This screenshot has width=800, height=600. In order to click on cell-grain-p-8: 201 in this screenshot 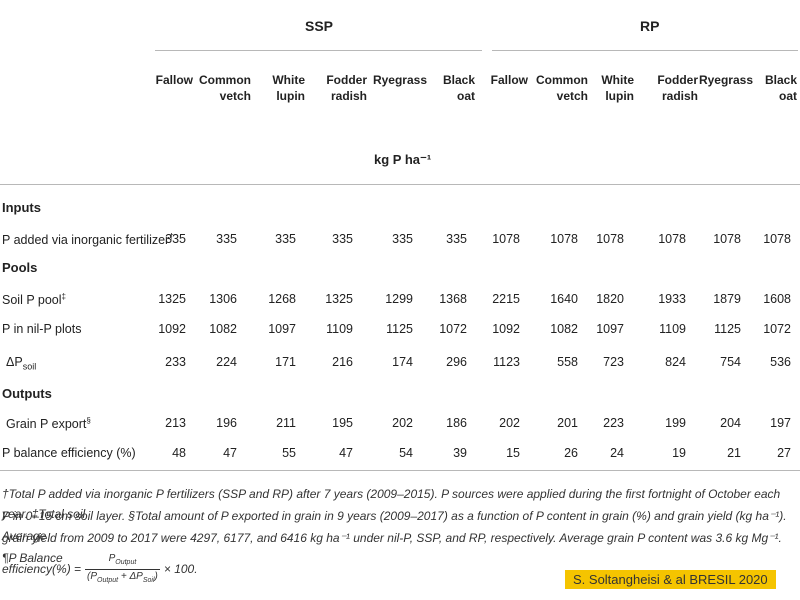, I will do `click(567, 423)`.